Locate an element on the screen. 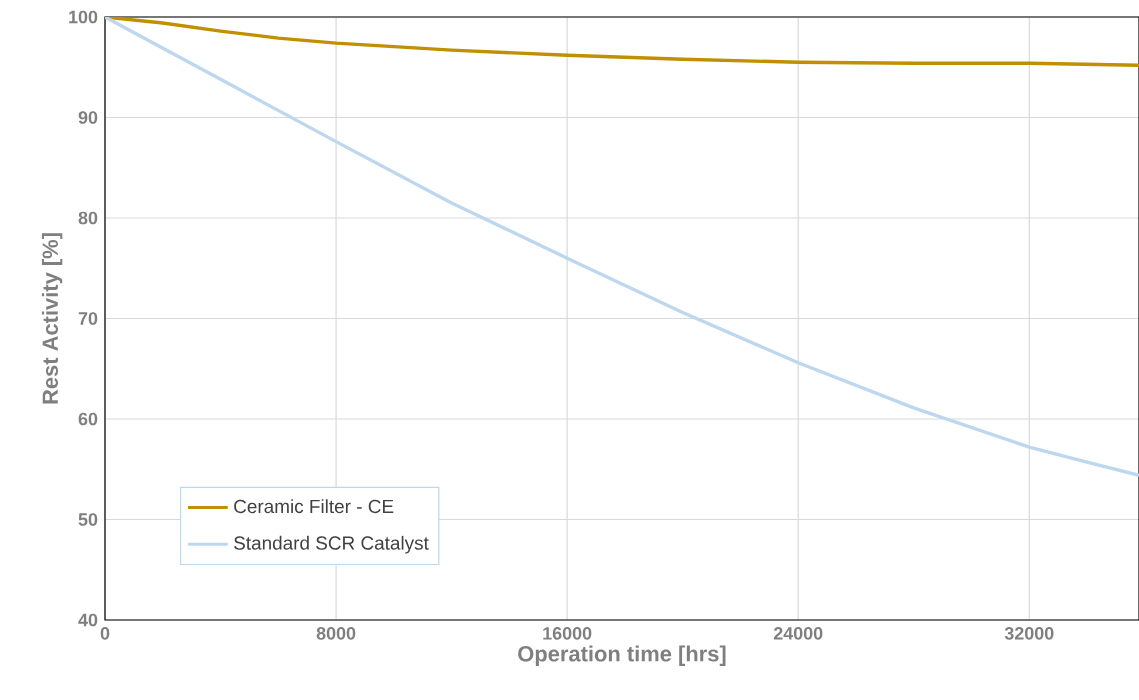 The height and width of the screenshot is (700, 1139). legend-label: Ceramic Filter - CE is located at coordinates (314, 506).